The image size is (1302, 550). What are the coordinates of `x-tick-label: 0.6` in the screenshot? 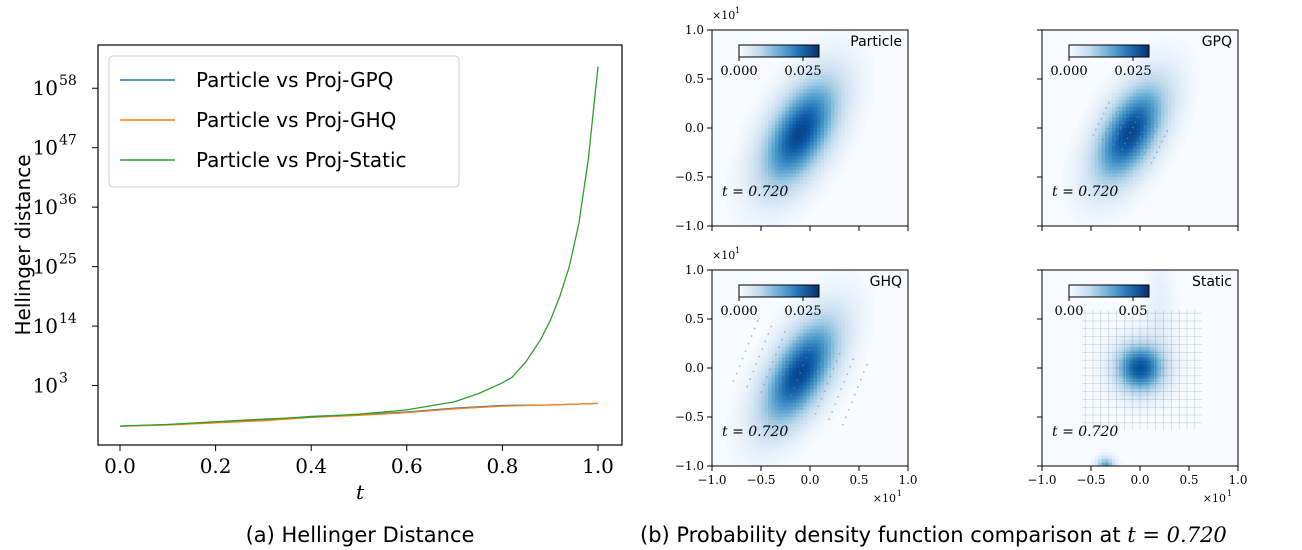 It's located at (407, 466).